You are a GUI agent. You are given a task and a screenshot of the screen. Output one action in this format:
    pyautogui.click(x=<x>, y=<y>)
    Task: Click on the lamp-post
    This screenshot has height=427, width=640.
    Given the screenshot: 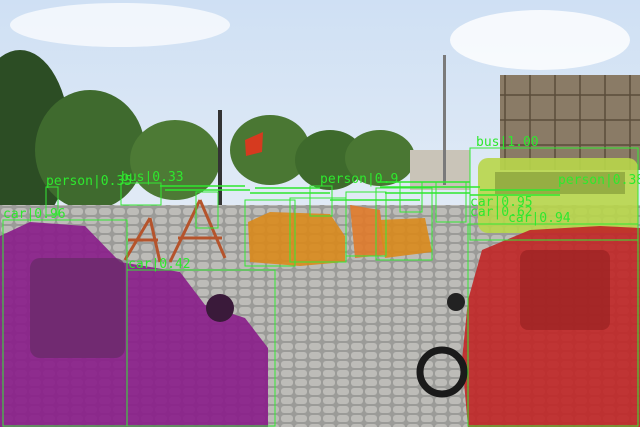 What is the action you would take?
    pyautogui.click(x=444, y=120)
    